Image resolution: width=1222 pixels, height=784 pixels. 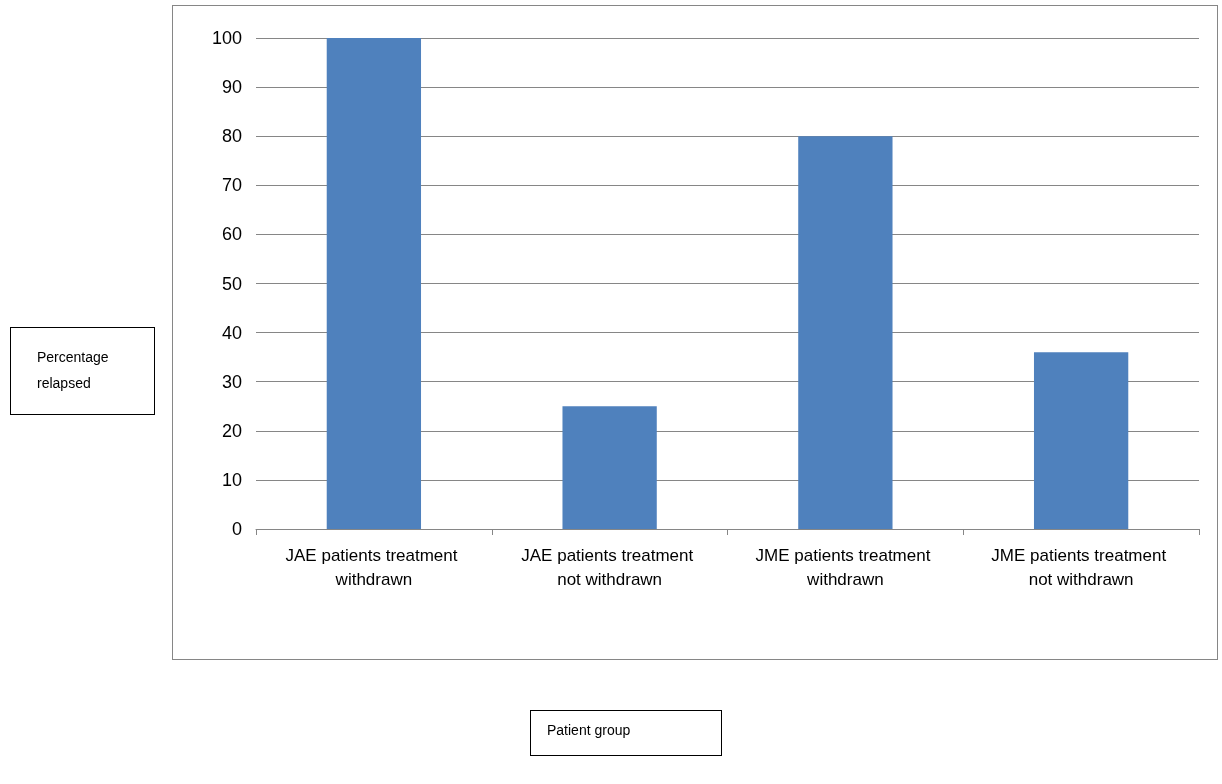 I want to click on x-tick-label: JAE patients treatment withdrawn, so click(x=374, y=567).